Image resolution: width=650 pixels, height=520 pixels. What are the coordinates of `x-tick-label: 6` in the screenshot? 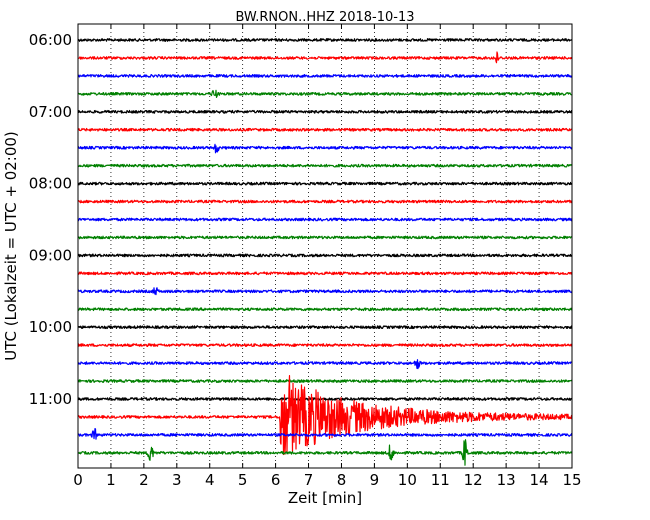 It's located at (276, 480).